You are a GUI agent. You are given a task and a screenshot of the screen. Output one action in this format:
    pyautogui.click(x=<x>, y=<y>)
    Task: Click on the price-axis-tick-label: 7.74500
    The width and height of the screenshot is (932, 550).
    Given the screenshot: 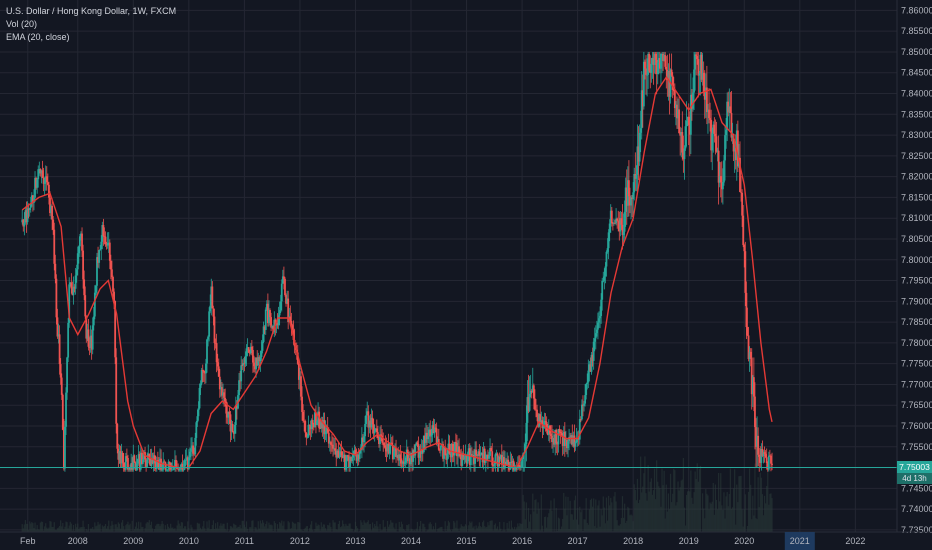 What is the action you would take?
    pyautogui.click(x=916, y=488)
    